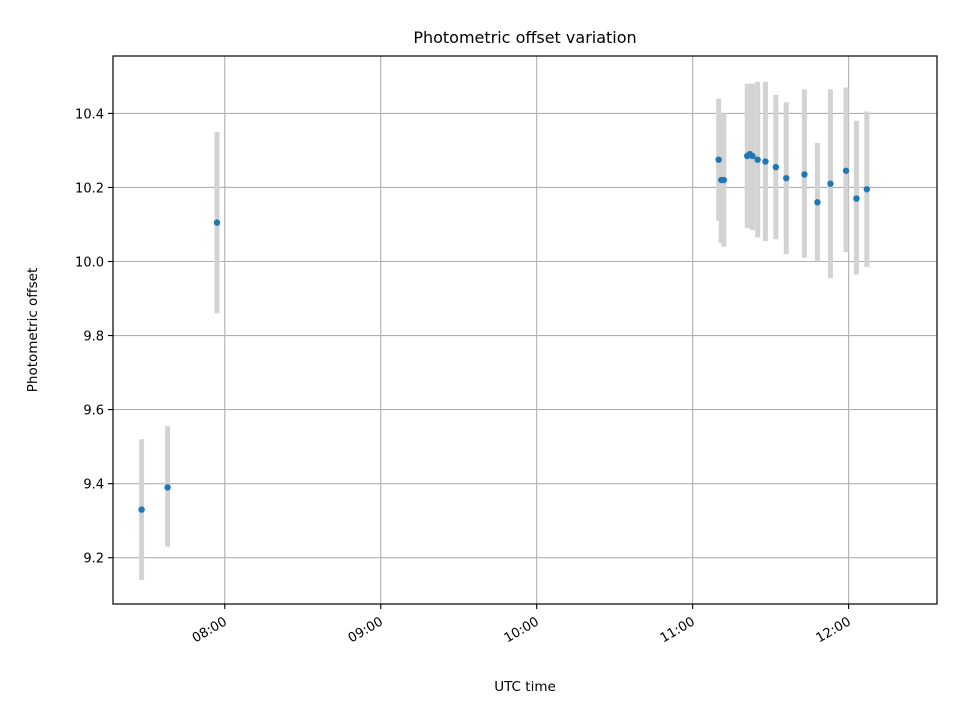 The image size is (960, 720). I want to click on y-tick-label: 9.4, so click(93, 485).